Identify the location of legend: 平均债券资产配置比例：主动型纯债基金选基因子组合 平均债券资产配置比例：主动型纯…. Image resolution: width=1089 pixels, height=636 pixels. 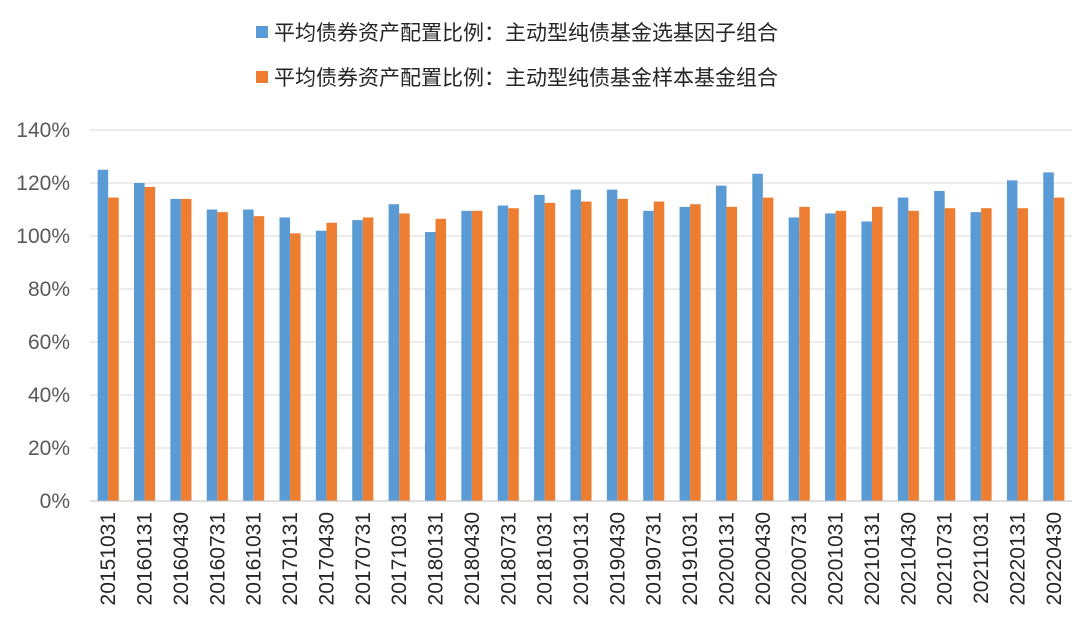
(517, 55).